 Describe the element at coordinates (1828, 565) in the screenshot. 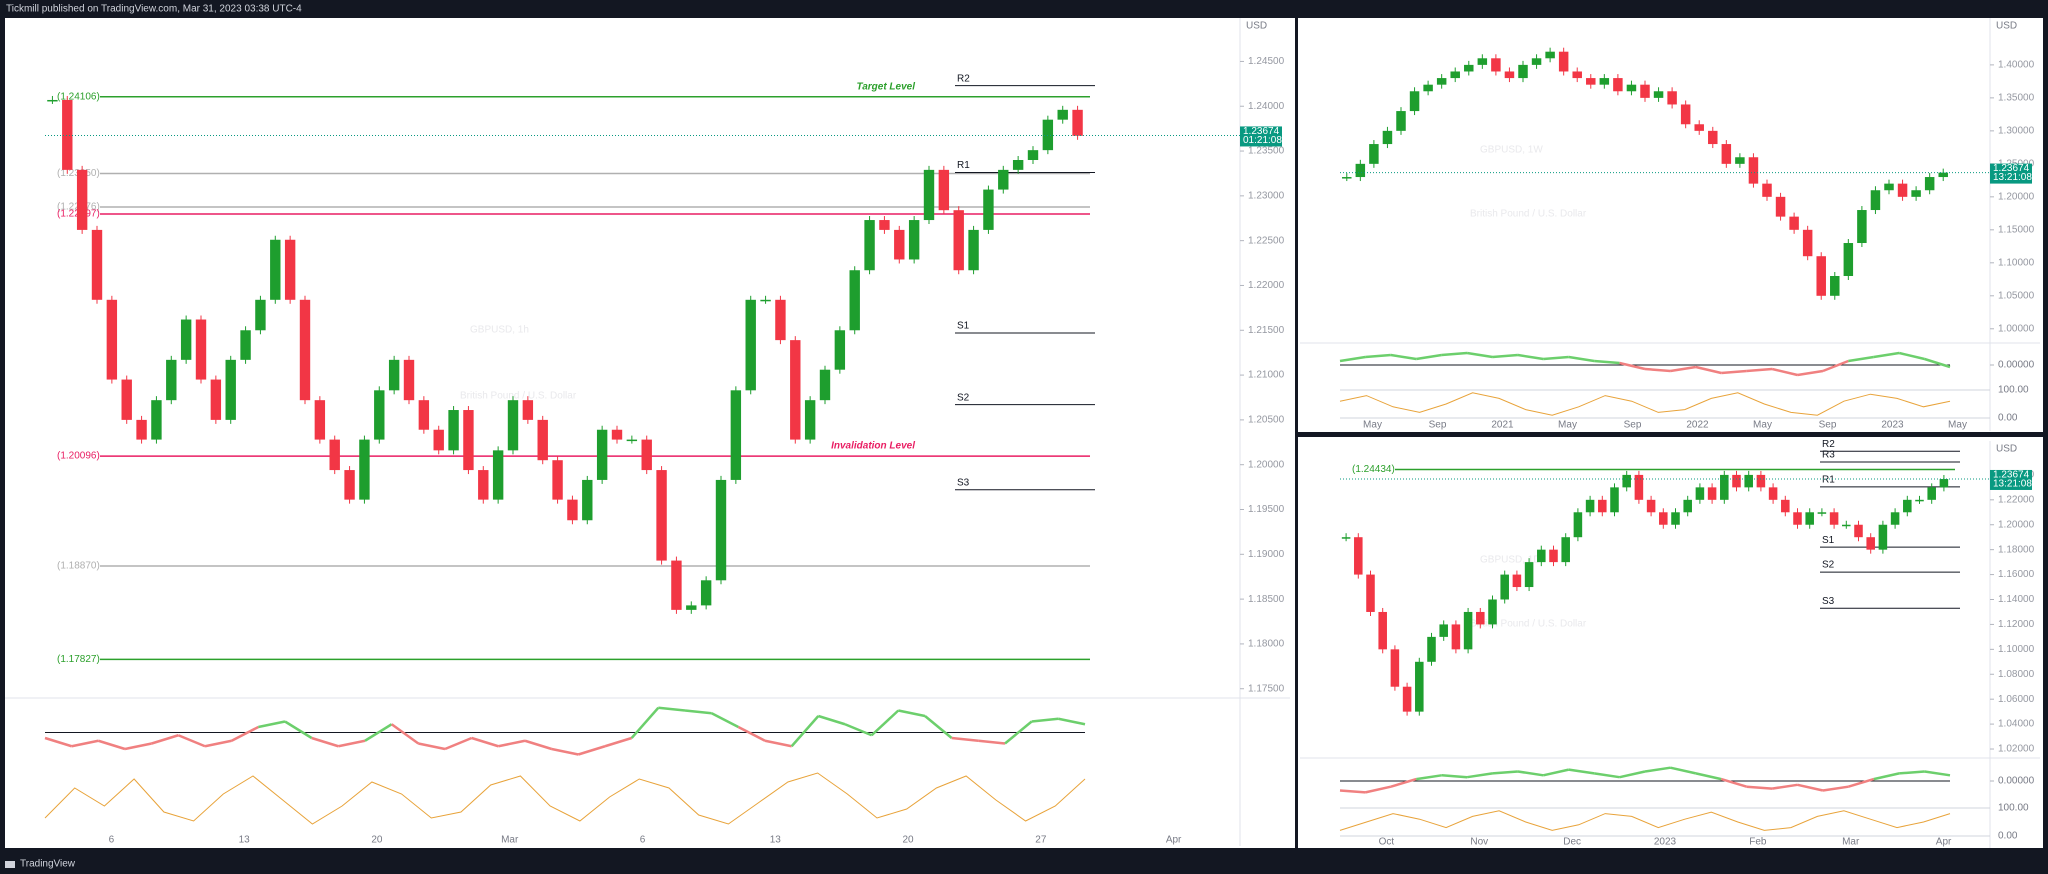

I see `pivot-label: S2` at that location.